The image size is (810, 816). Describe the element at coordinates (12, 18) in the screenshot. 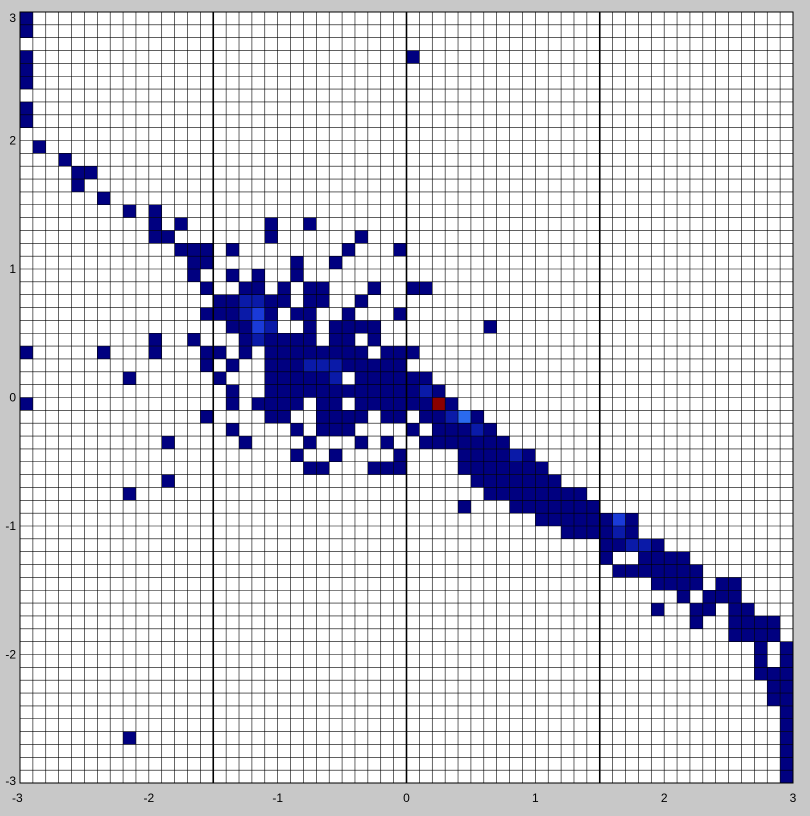

I see `y-tick-label: 3` at that location.